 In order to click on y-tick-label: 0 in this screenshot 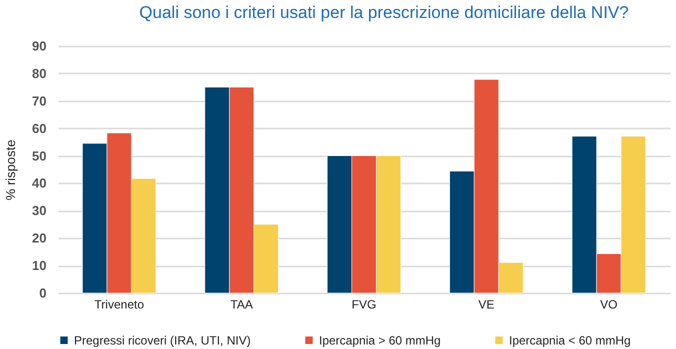, I will do `click(42, 293)`.